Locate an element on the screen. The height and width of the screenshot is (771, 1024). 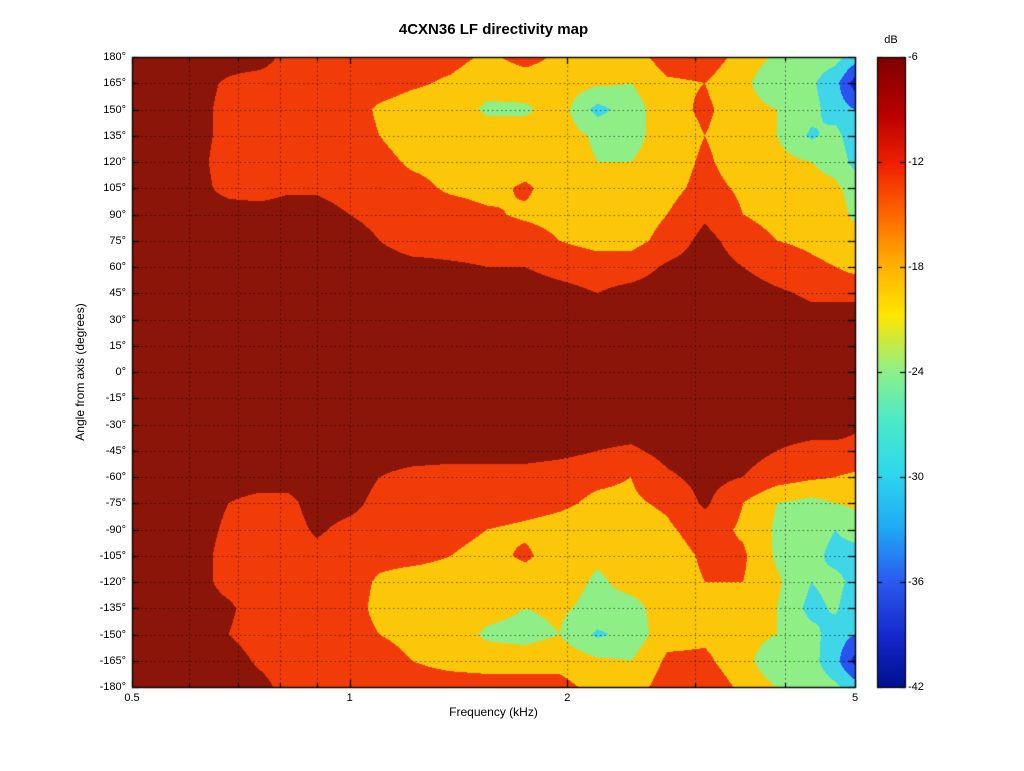
y-tick-90°: 90° is located at coordinates (117, 214).